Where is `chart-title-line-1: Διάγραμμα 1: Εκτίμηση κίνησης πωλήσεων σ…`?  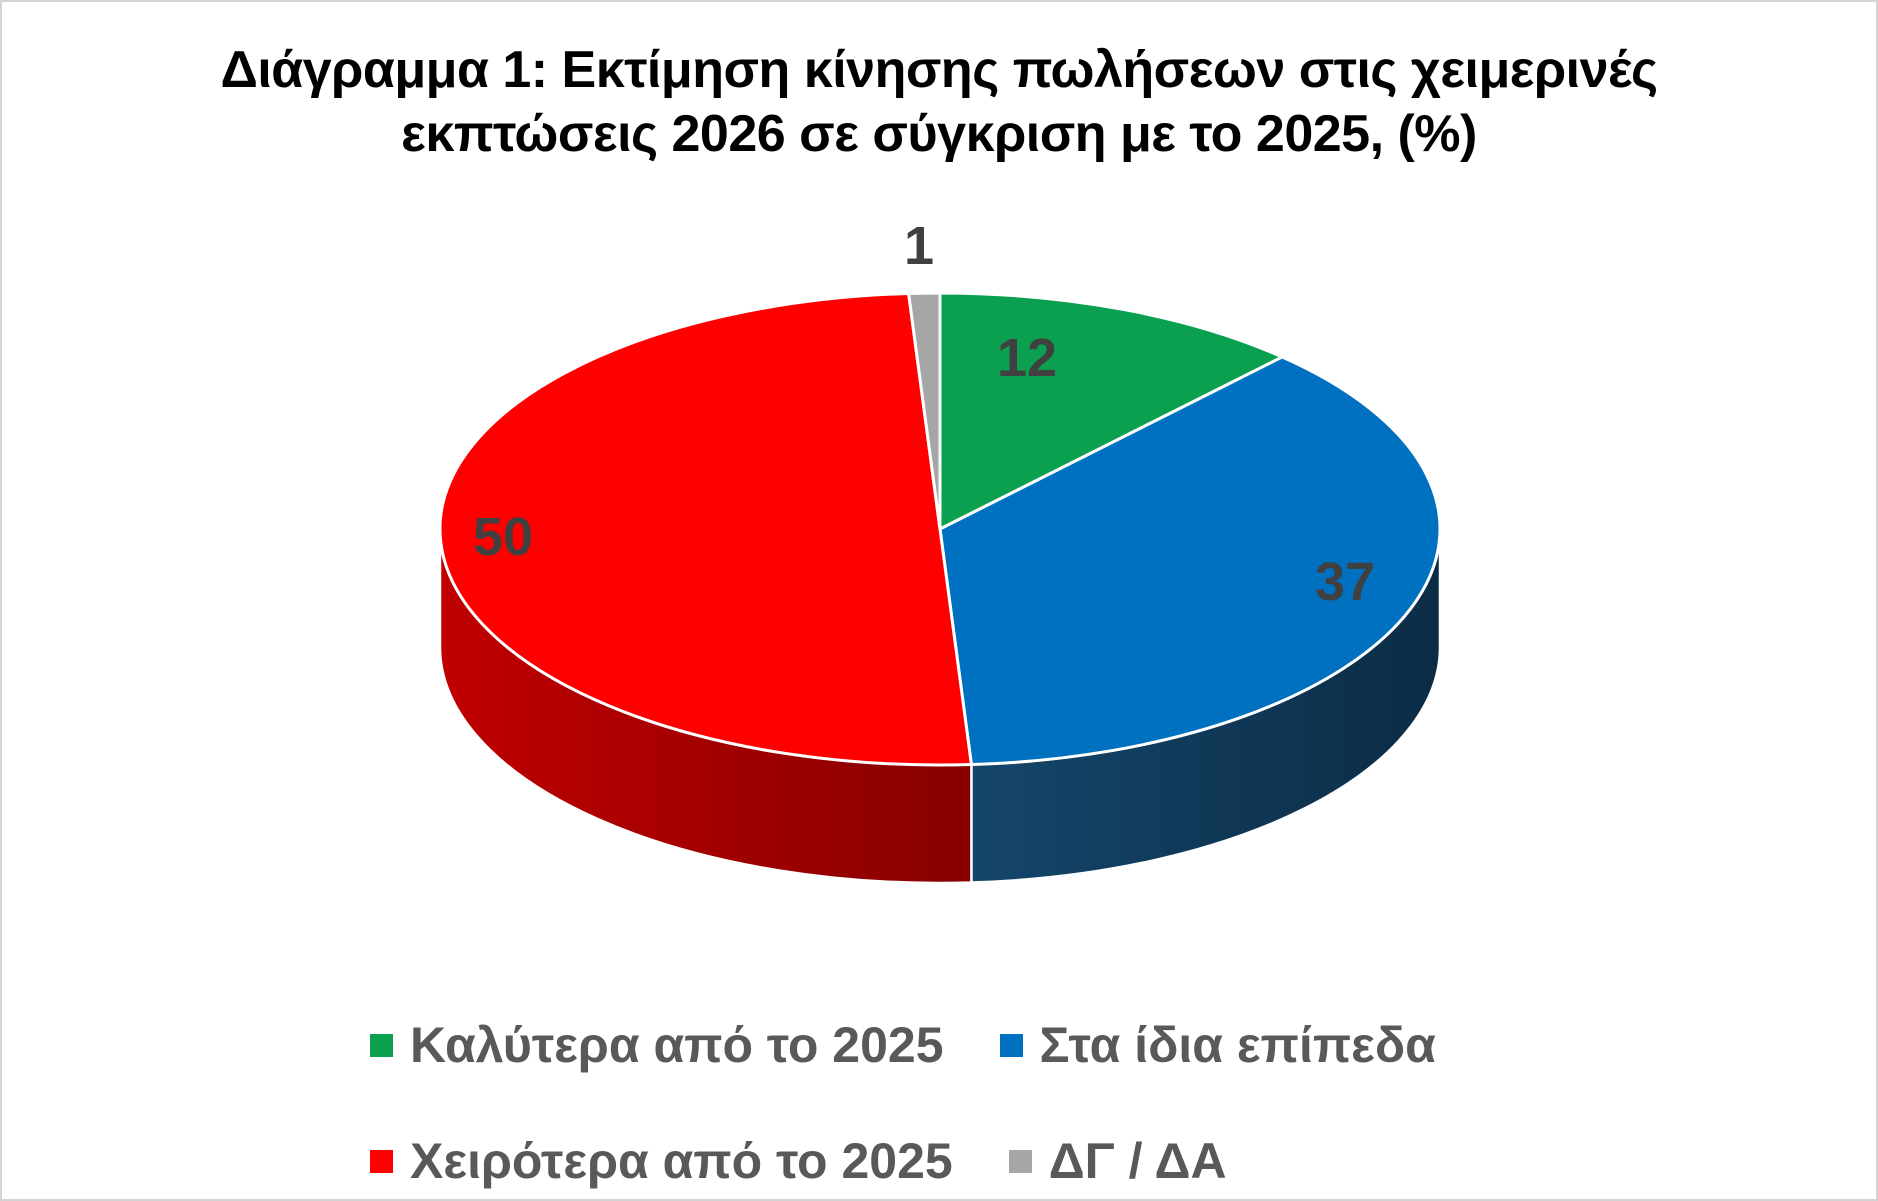
chart-title-line-1: Διάγραμμα 1: Εκτίμηση κίνησης πωλήσεων σ… is located at coordinates (939, 70).